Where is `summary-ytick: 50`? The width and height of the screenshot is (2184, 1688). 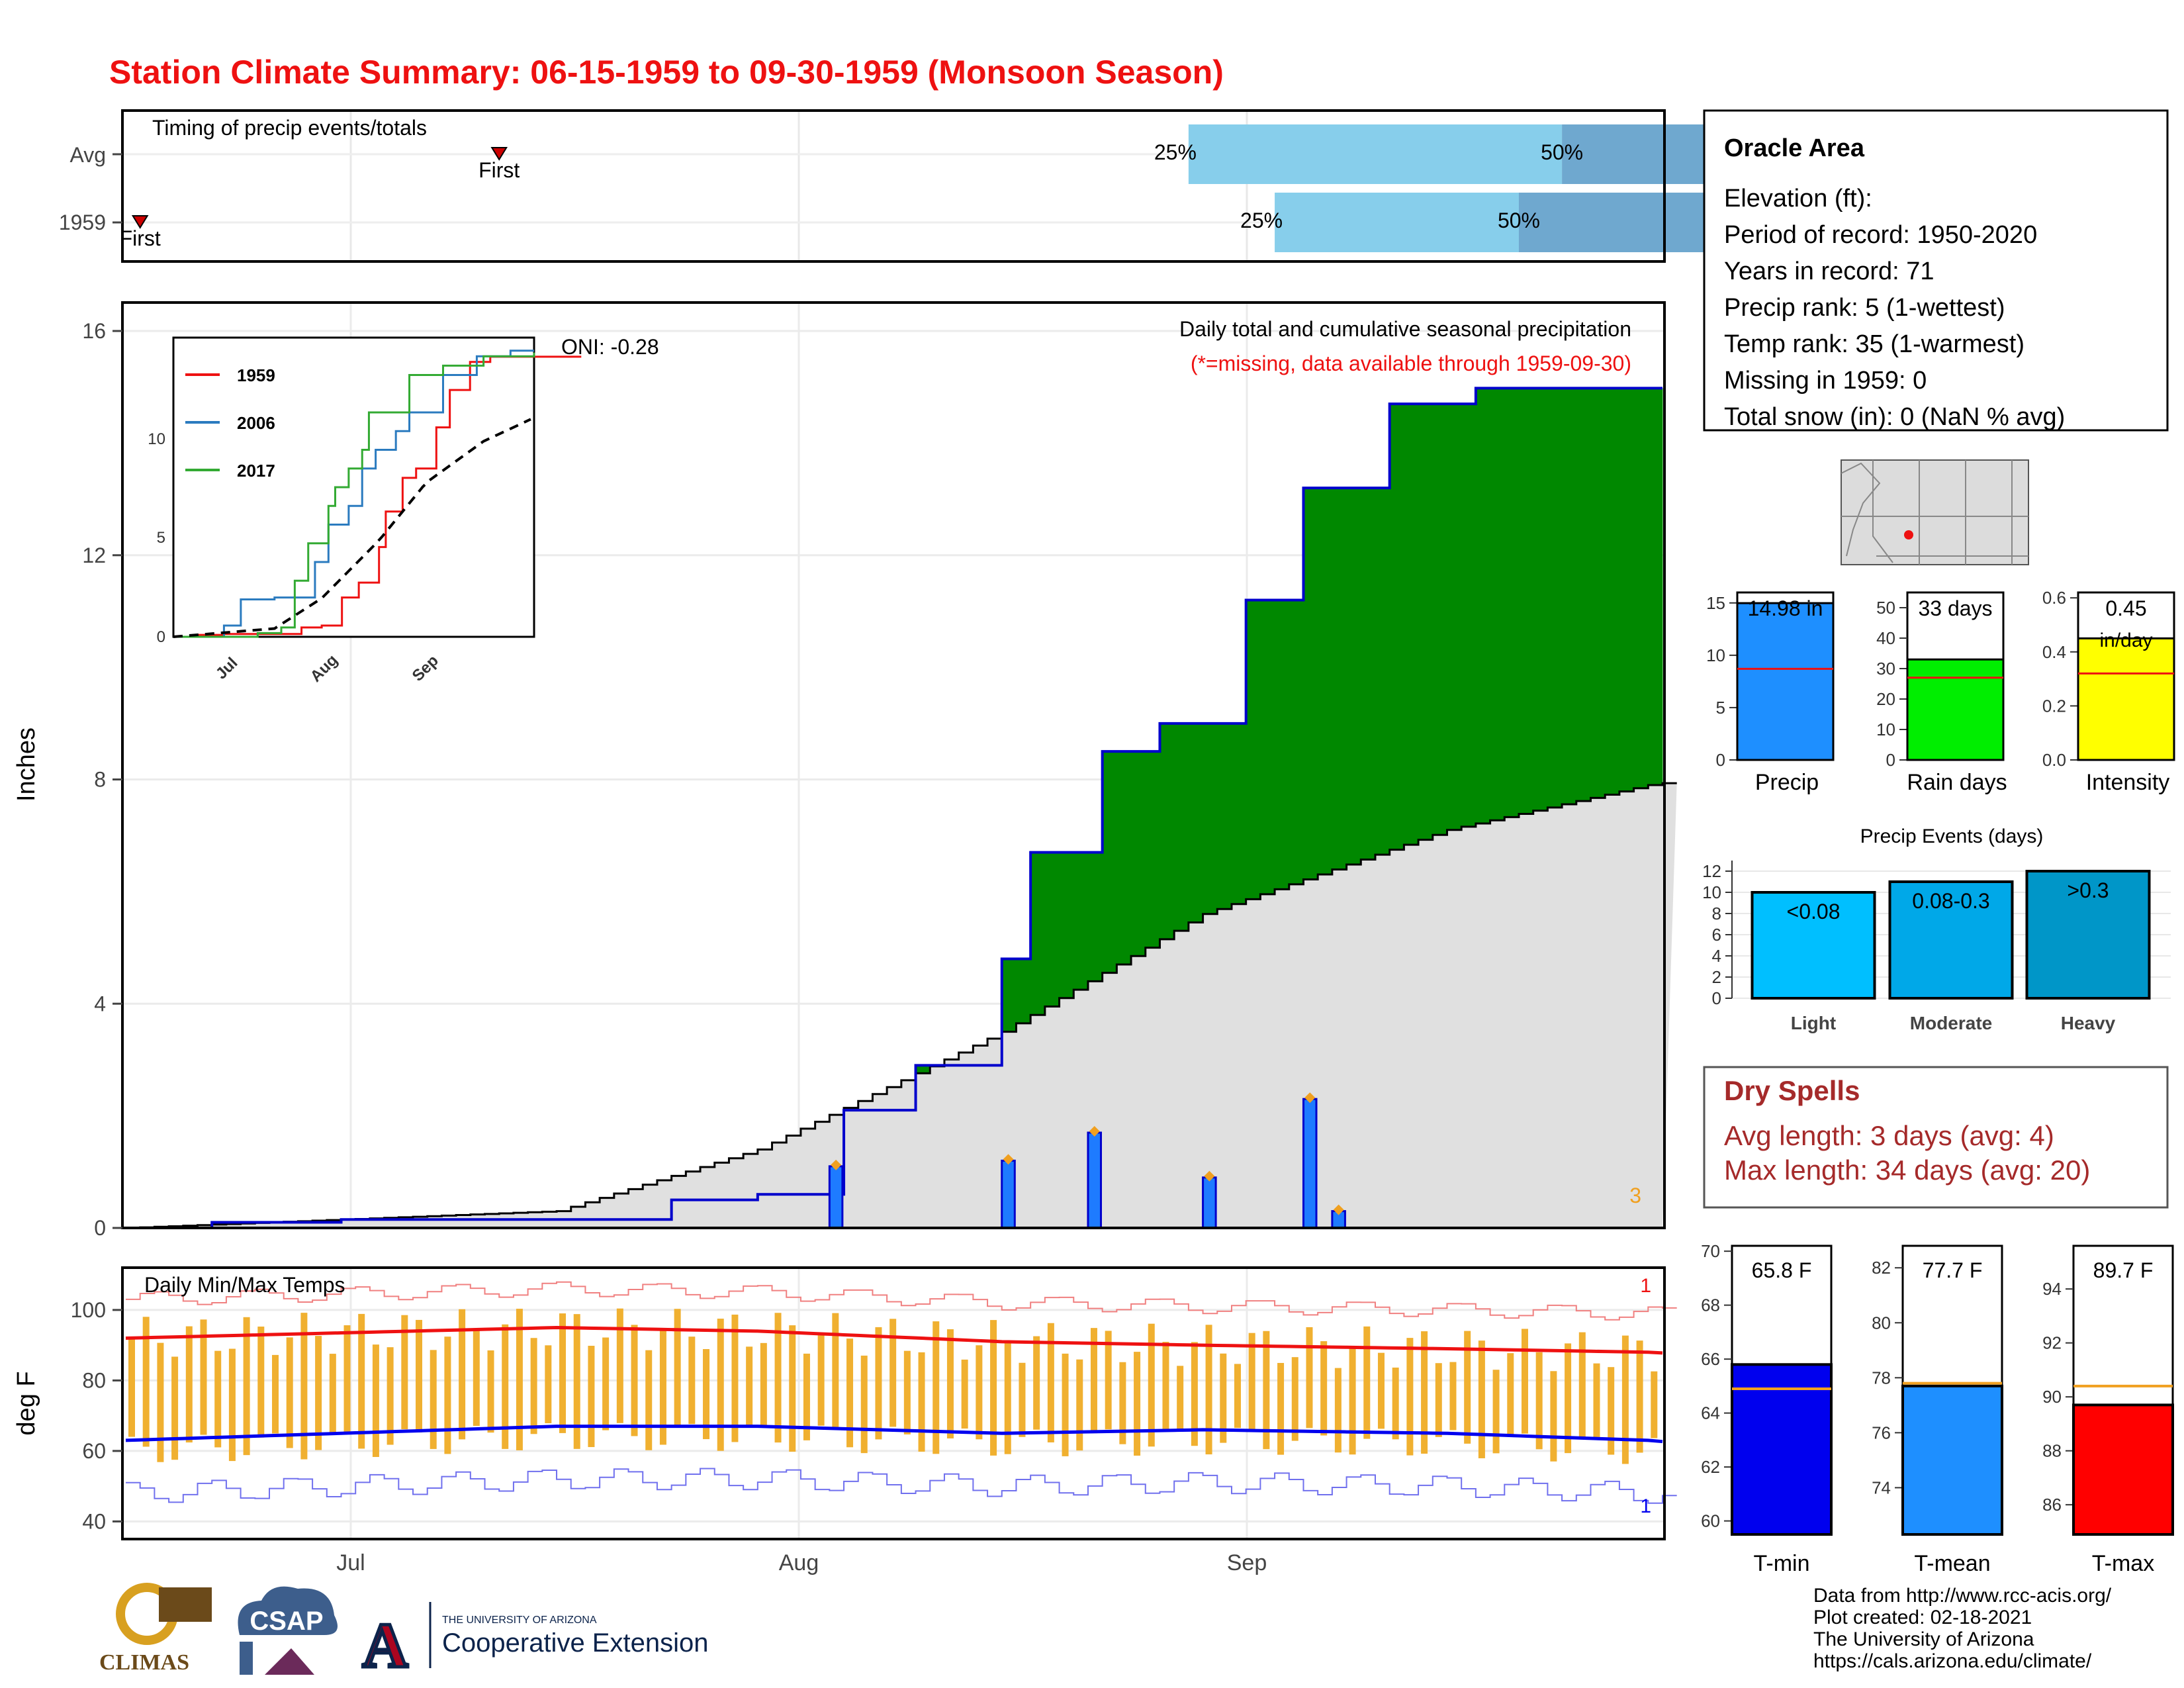 summary-ytick: 50 is located at coordinates (1885, 608).